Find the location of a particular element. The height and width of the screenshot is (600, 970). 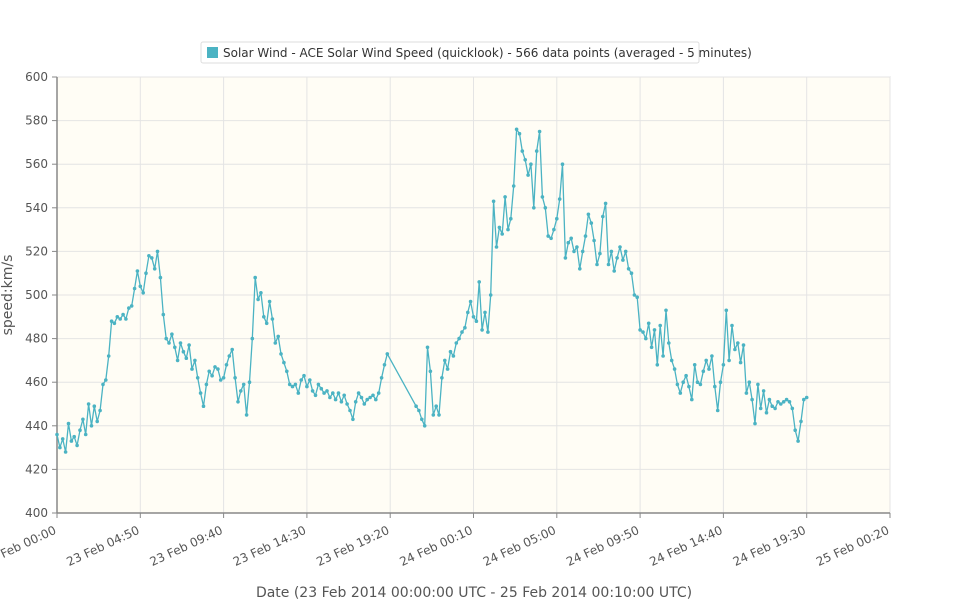

x-tick-label: 24 Feb 19:30 is located at coordinates (769, 546).